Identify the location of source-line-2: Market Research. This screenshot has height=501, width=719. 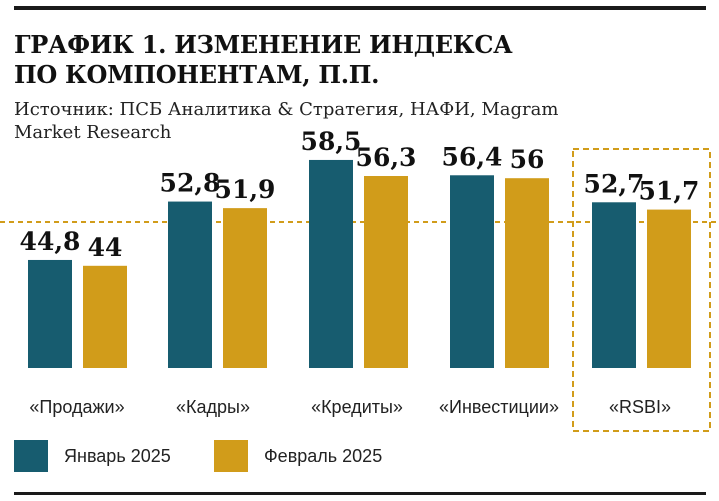
(93, 132).